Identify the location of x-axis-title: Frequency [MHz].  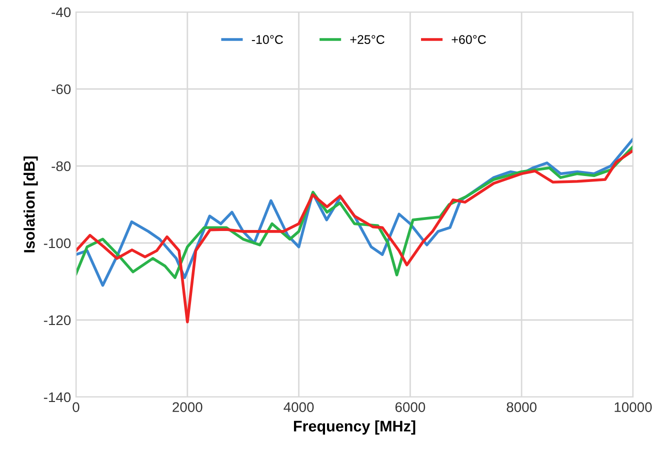
(355, 427).